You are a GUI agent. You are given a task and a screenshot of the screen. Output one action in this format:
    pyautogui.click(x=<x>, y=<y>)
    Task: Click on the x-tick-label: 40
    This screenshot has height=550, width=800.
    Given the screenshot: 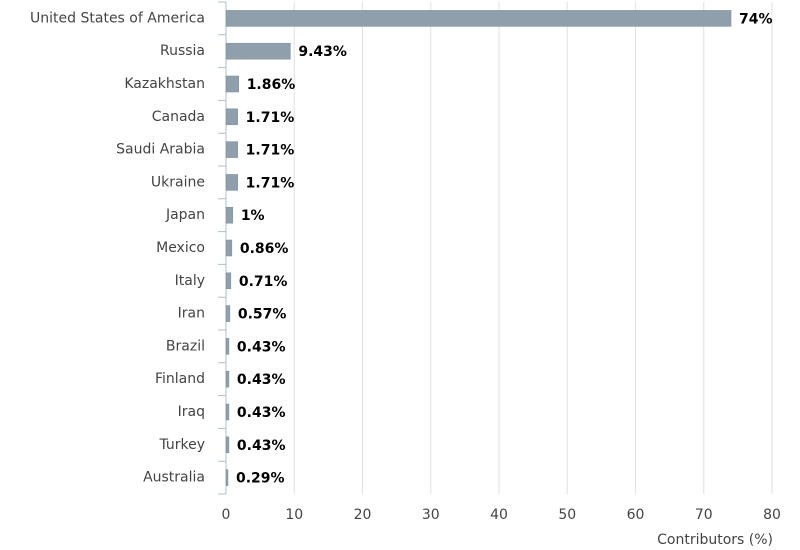 What is the action you would take?
    pyautogui.click(x=499, y=515)
    